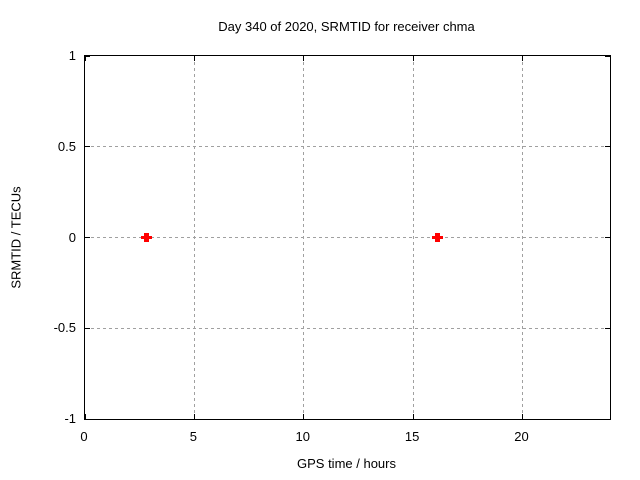 The image size is (640, 480). Describe the element at coordinates (70, 418) in the screenshot. I see `y-tick-label--1: -1` at that location.